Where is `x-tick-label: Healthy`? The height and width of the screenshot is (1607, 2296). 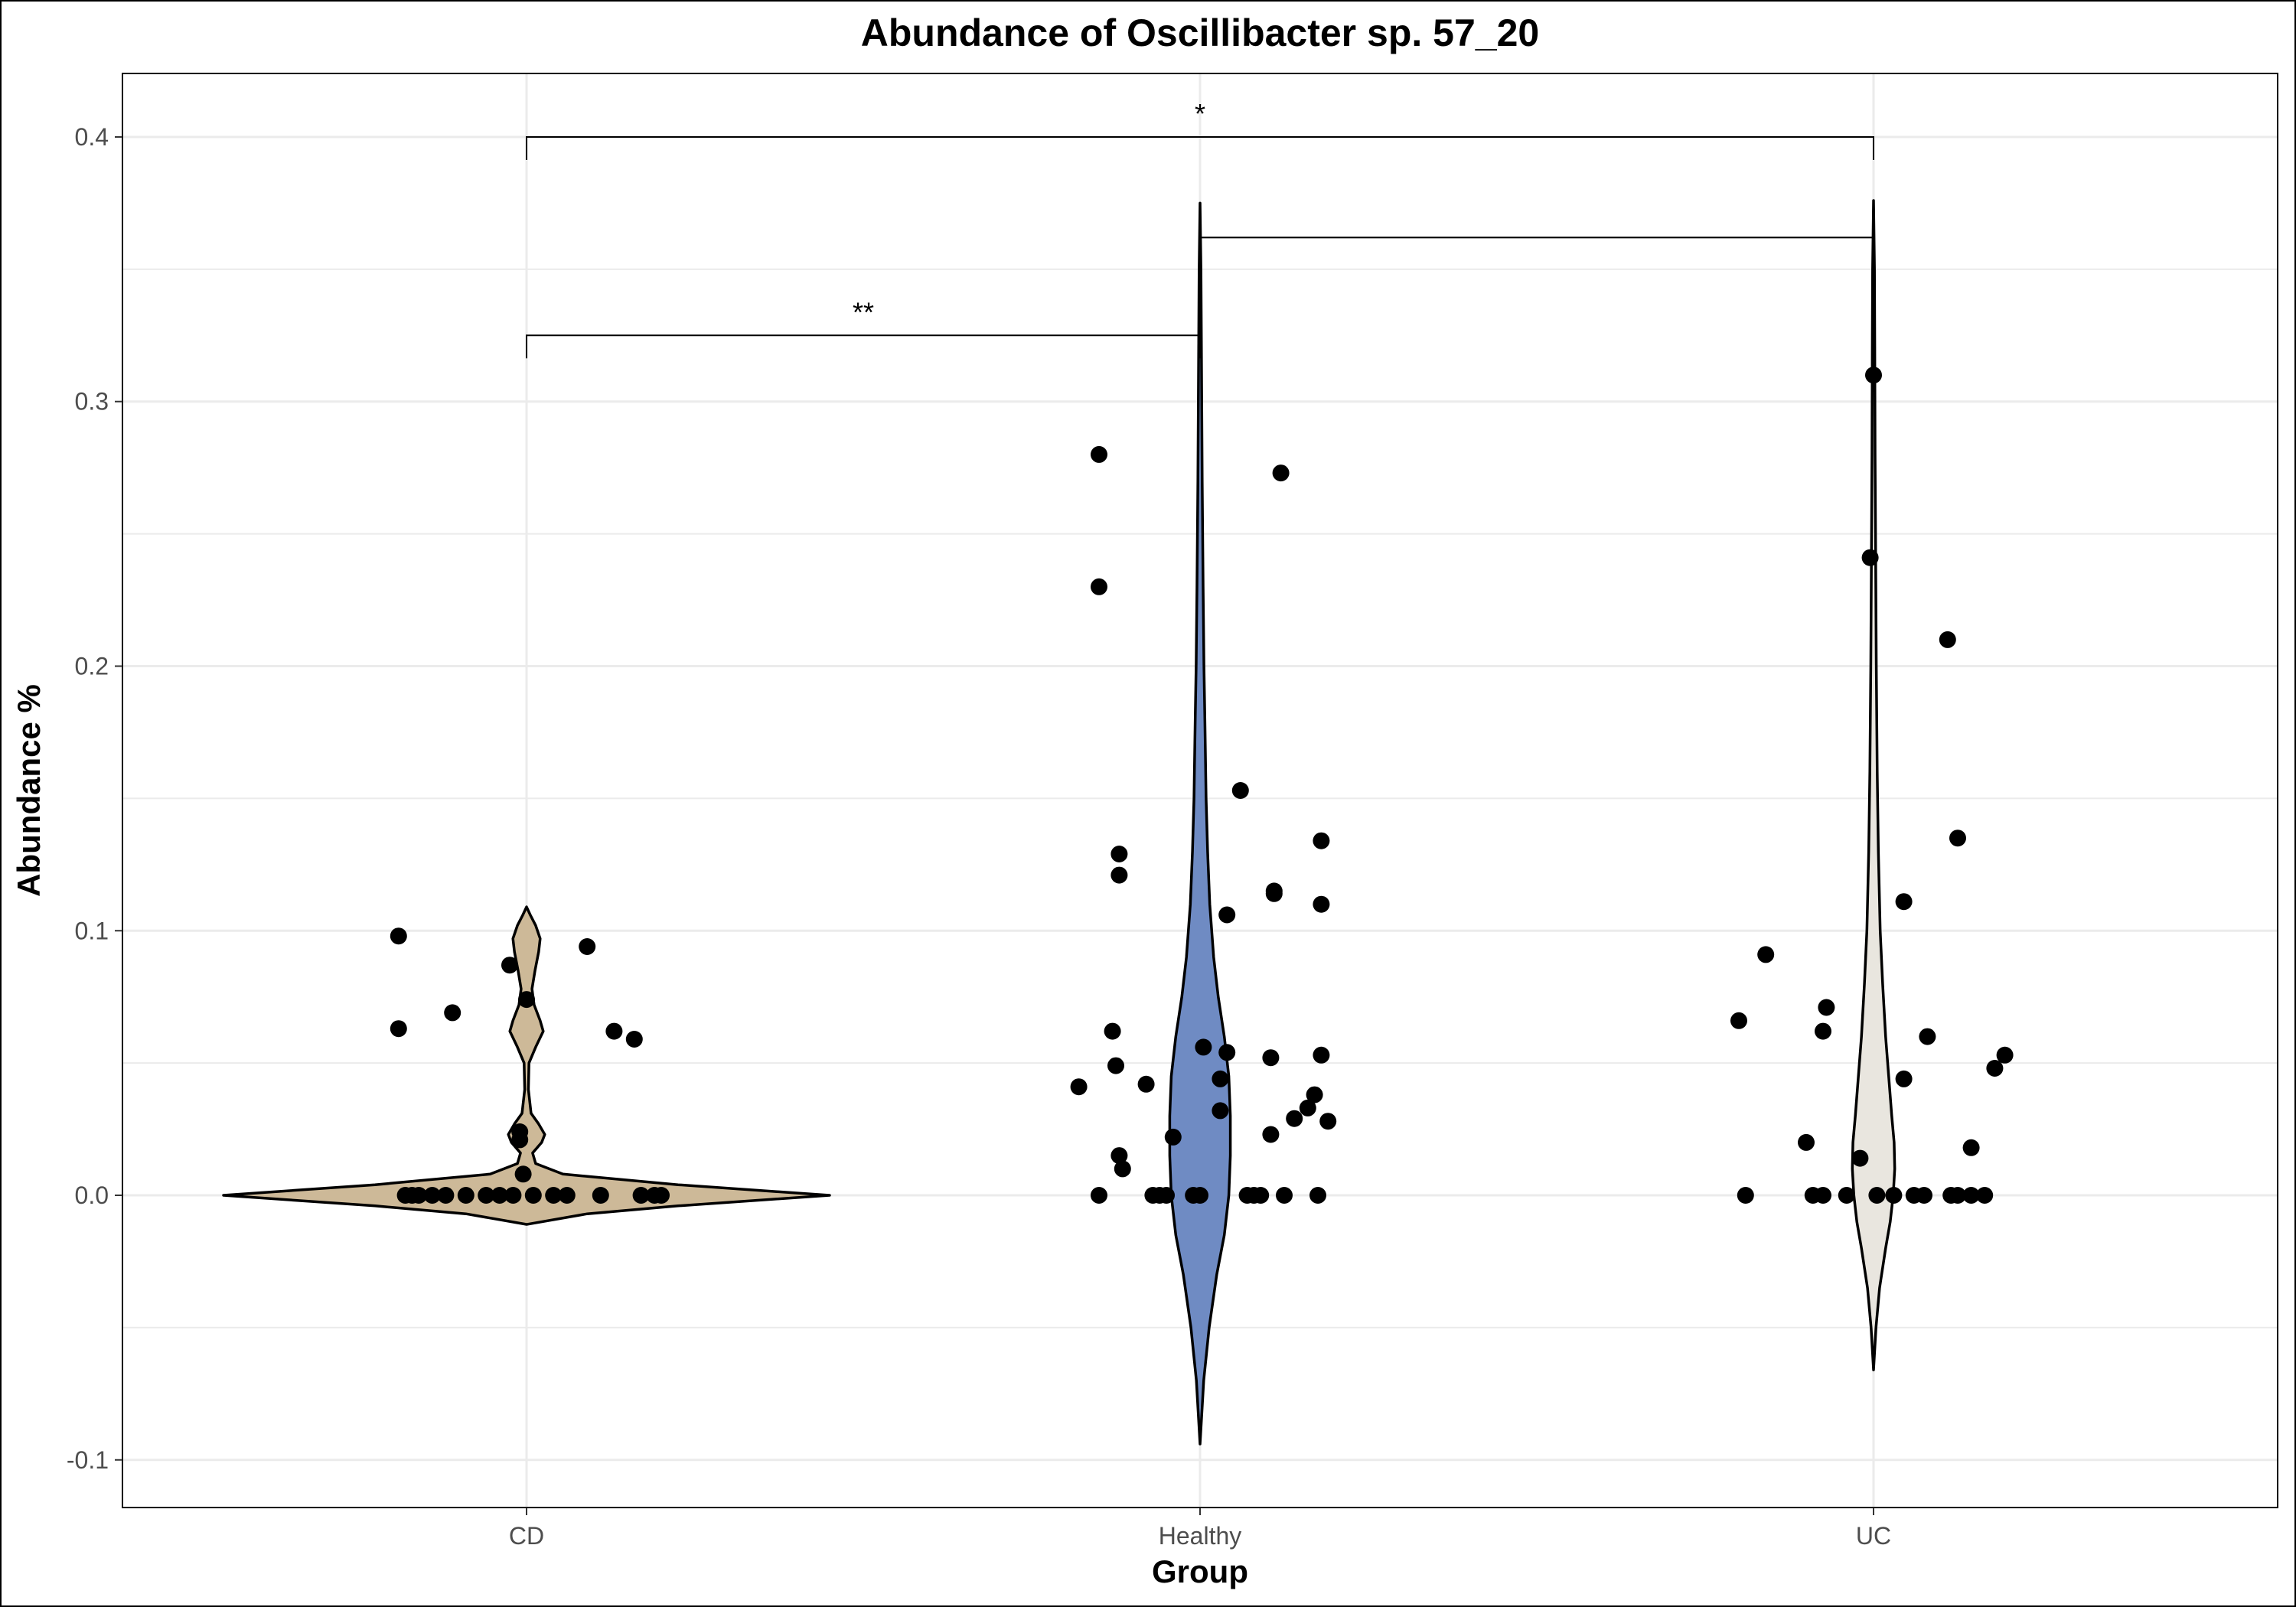
x-tick-label: Healthy is located at coordinates (1200, 1536).